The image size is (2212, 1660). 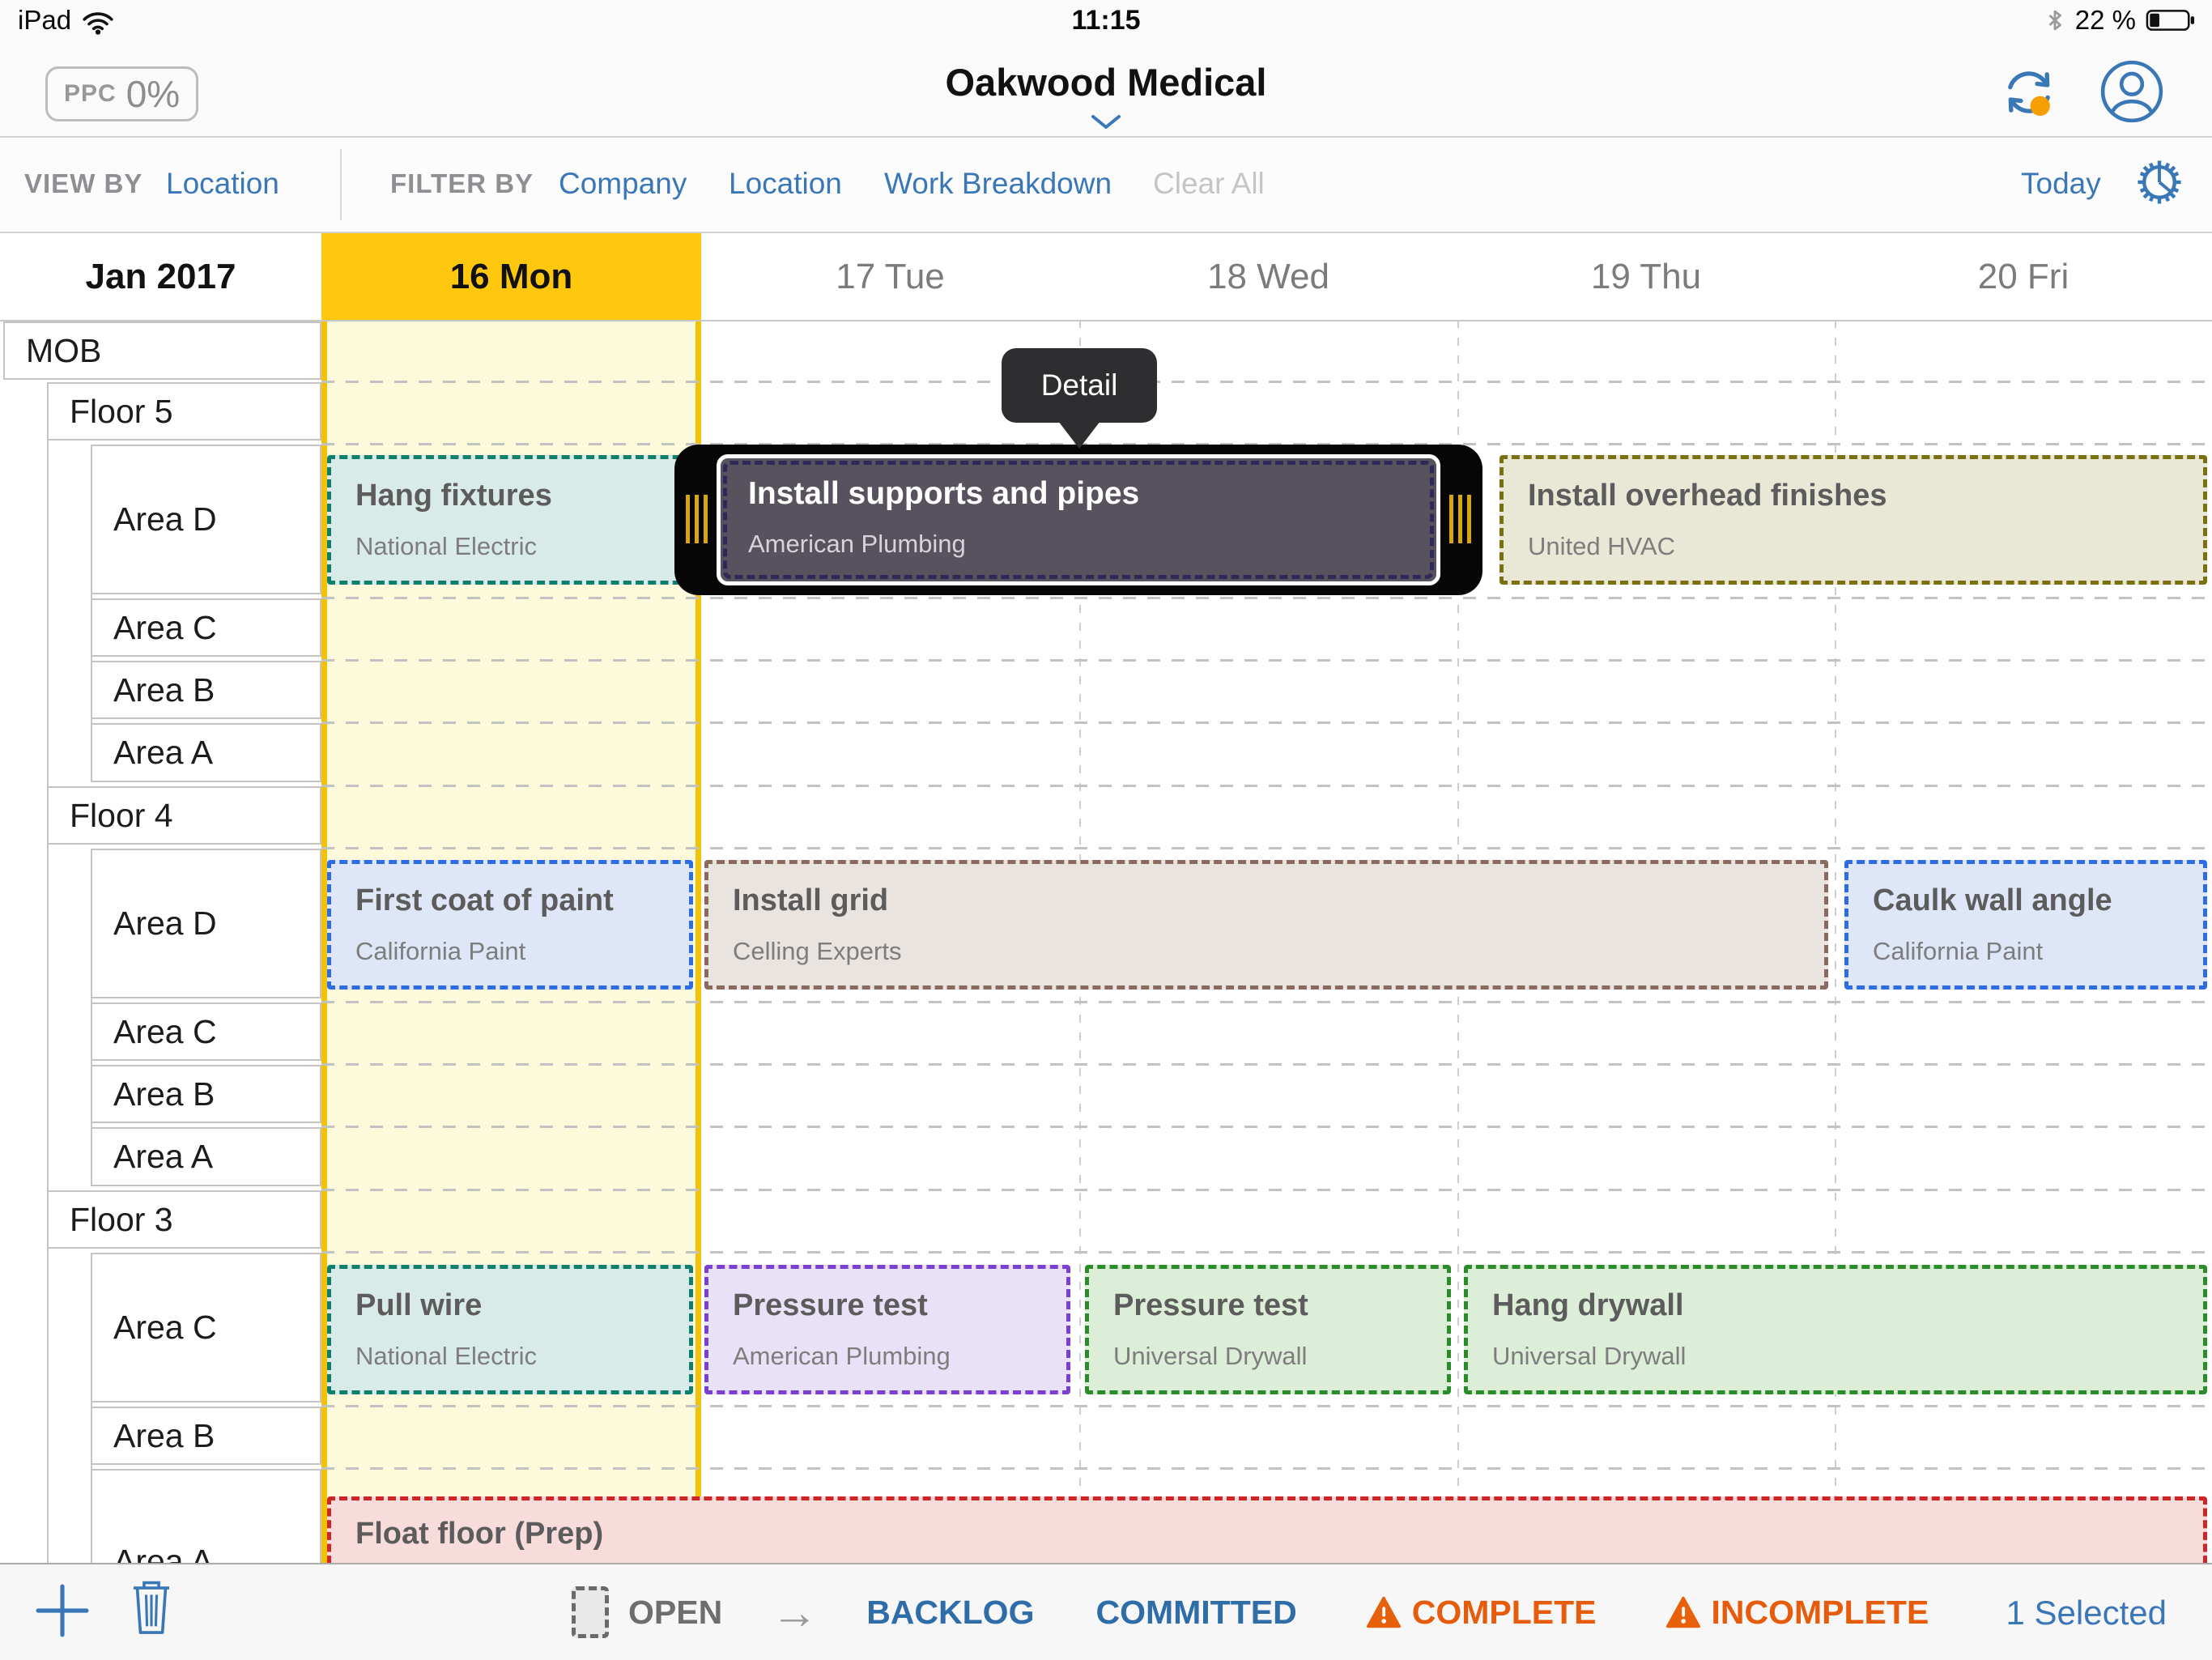 I want to click on bottom-toolbar: OPEN → BACKLOG COMMITTED COMPLETE, so click(x=1106, y=1612).